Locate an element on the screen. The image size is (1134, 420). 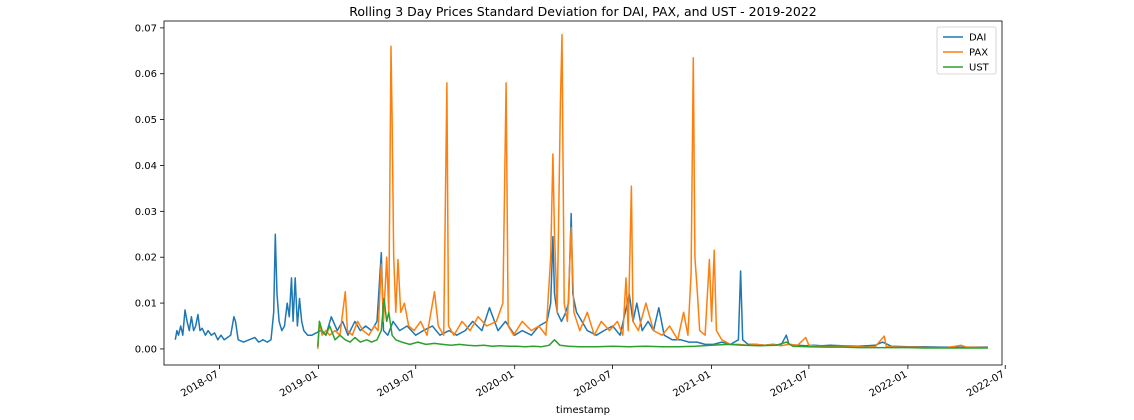
legend: DAI PAX UST is located at coordinates (966, 50).